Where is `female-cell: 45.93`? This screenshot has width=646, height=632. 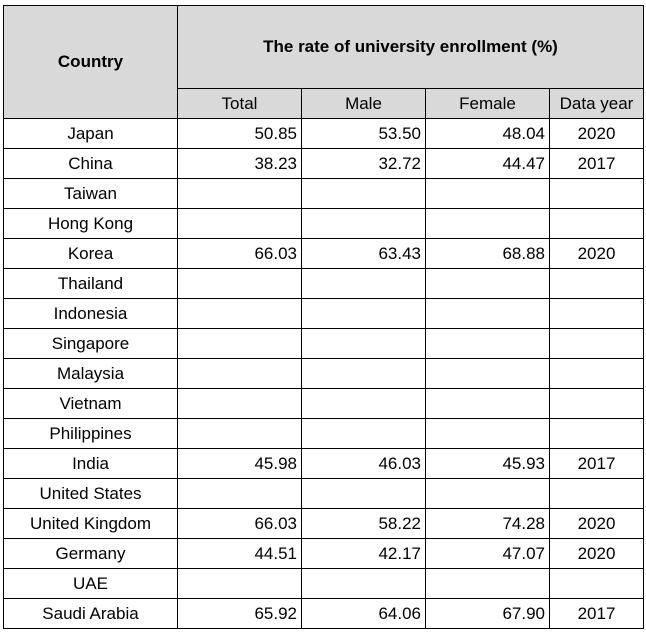 female-cell: 45.93 is located at coordinates (487, 463).